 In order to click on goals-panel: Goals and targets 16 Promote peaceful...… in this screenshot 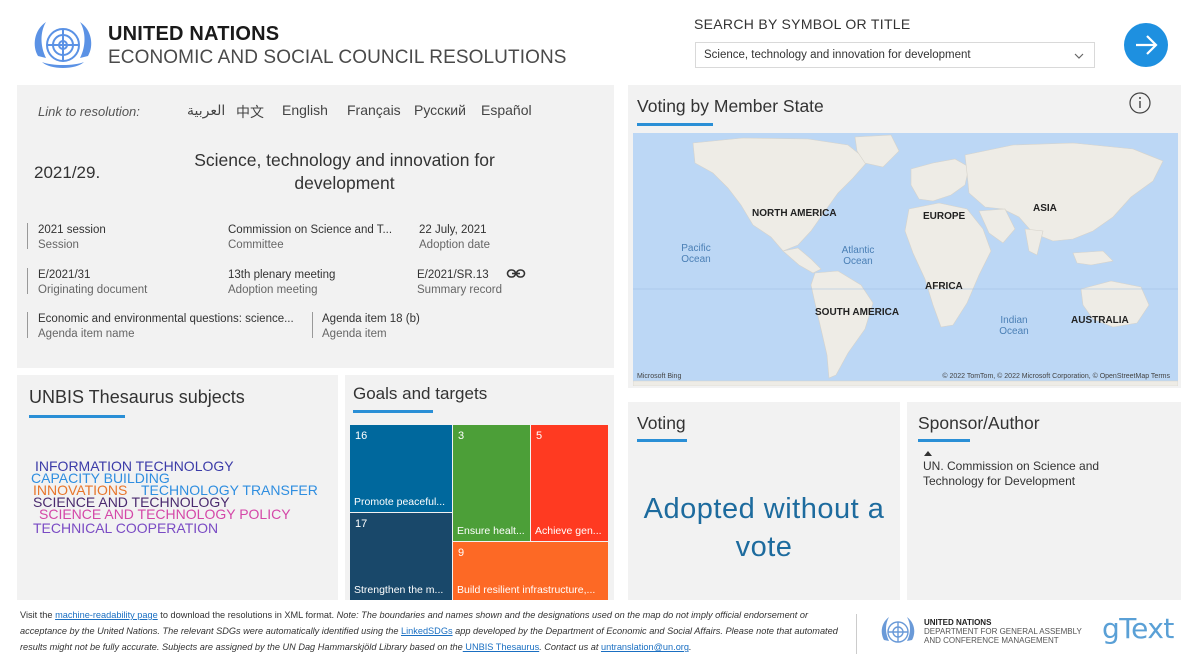, I will do `click(479, 487)`.